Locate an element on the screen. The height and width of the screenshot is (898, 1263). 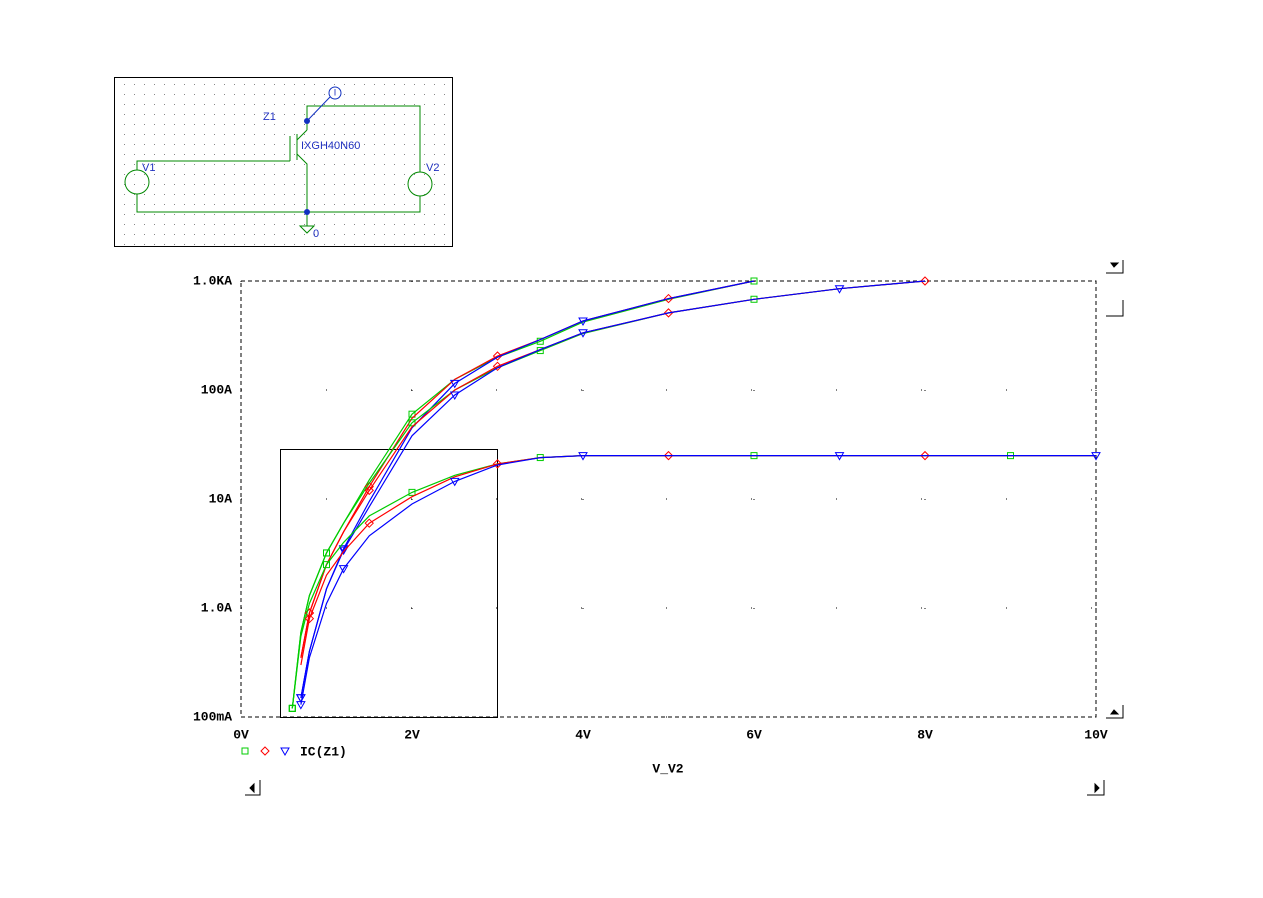
probe is located at coordinates (335, 93).